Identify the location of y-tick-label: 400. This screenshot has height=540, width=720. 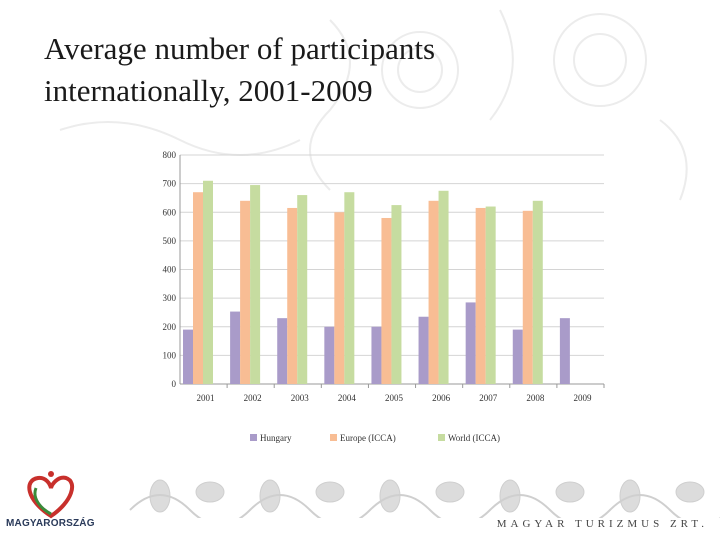
(170, 270).